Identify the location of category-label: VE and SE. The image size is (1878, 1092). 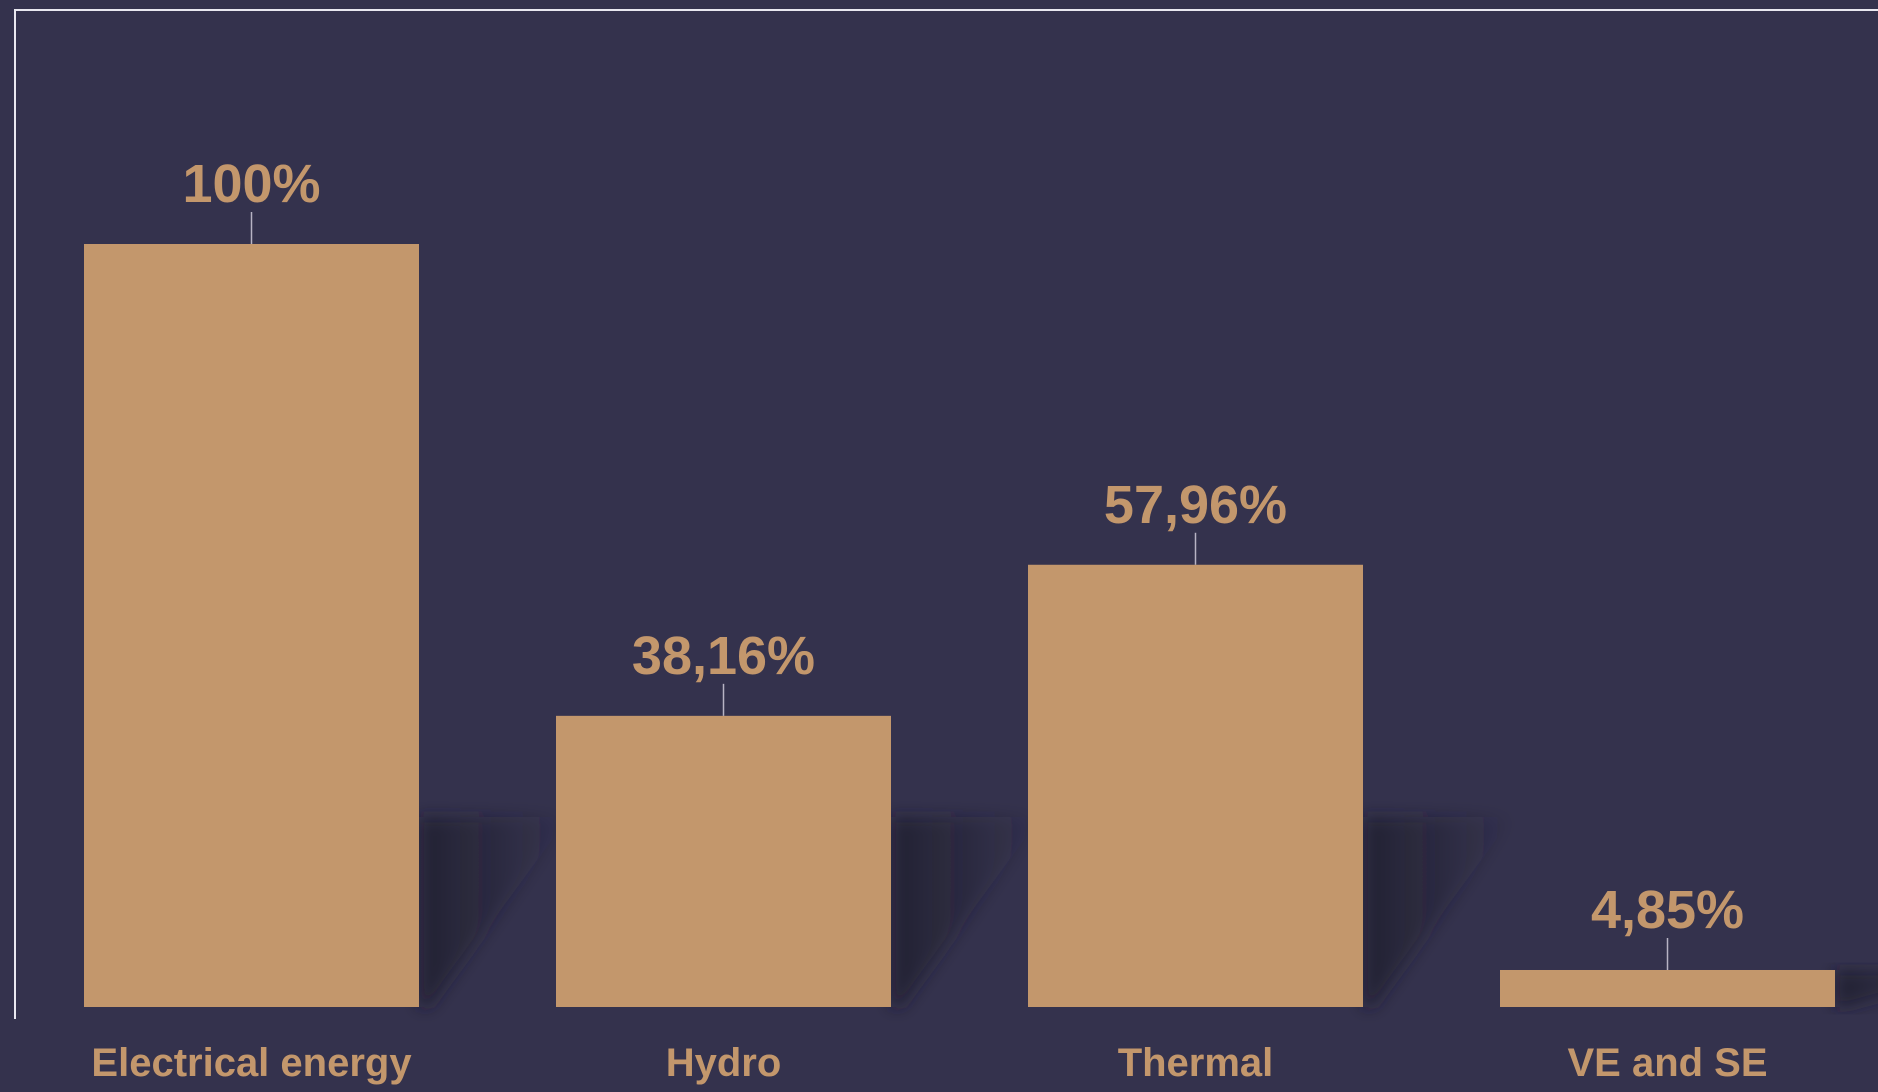
(1667, 1063).